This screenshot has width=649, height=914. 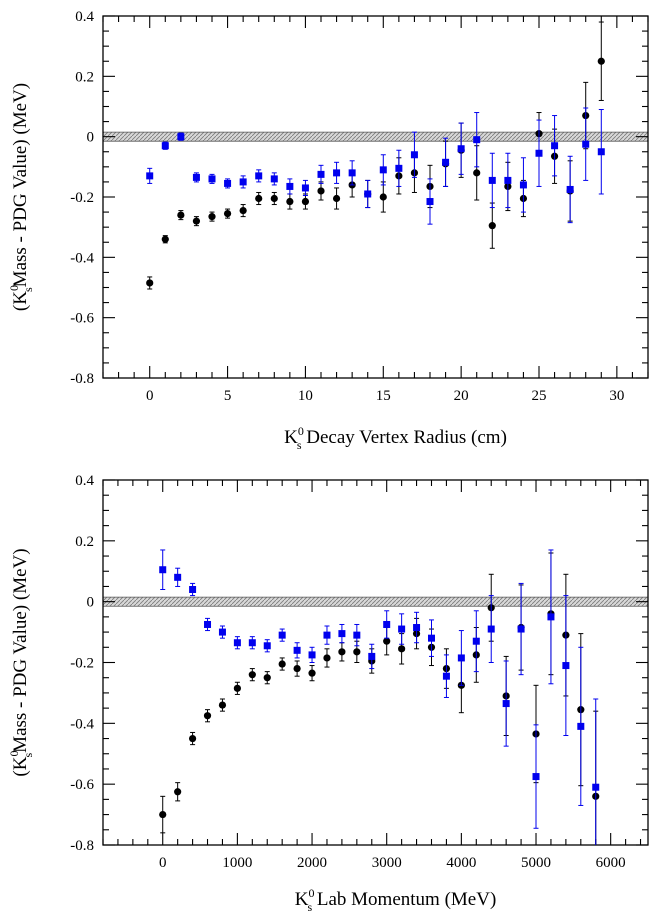 I want to click on y-tick-label: 0.2, so click(x=84, y=542).